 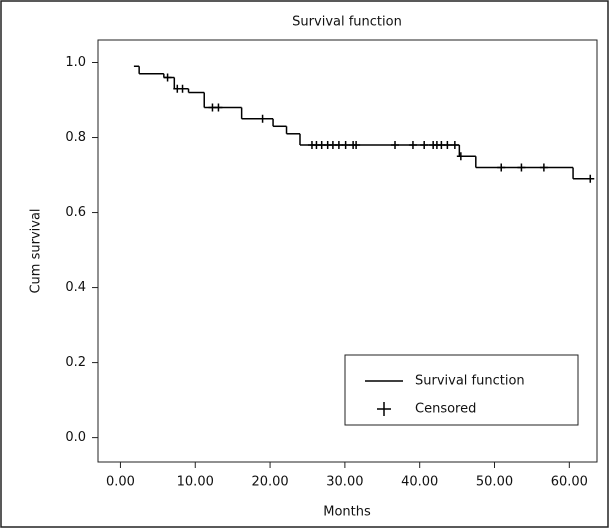 I want to click on x-axis-label: Months, so click(x=347, y=512).